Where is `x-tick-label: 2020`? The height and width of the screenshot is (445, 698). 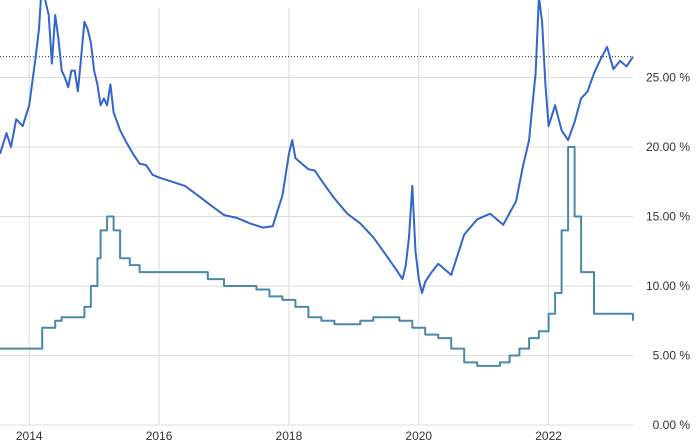
x-tick-label: 2020 is located at coordinates (418, 436).